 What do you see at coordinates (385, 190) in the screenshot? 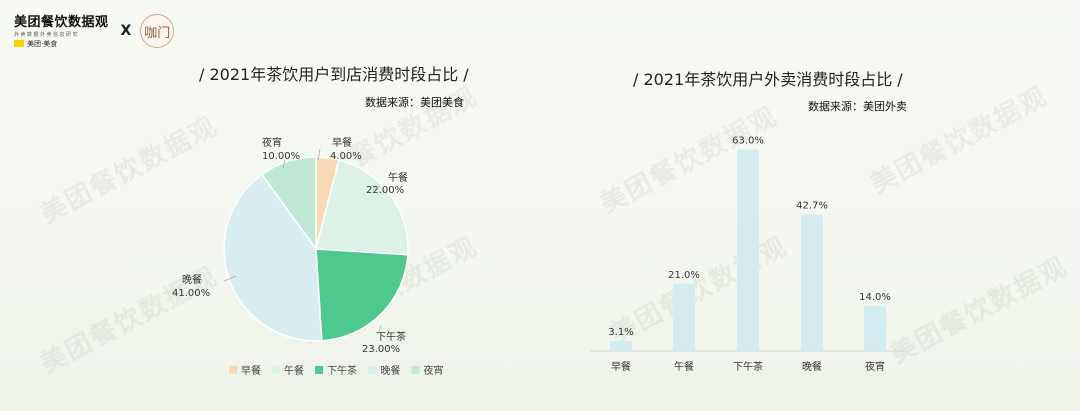
I see `pie-label-value-1: 22.00%` at bounding box center [385, 190].